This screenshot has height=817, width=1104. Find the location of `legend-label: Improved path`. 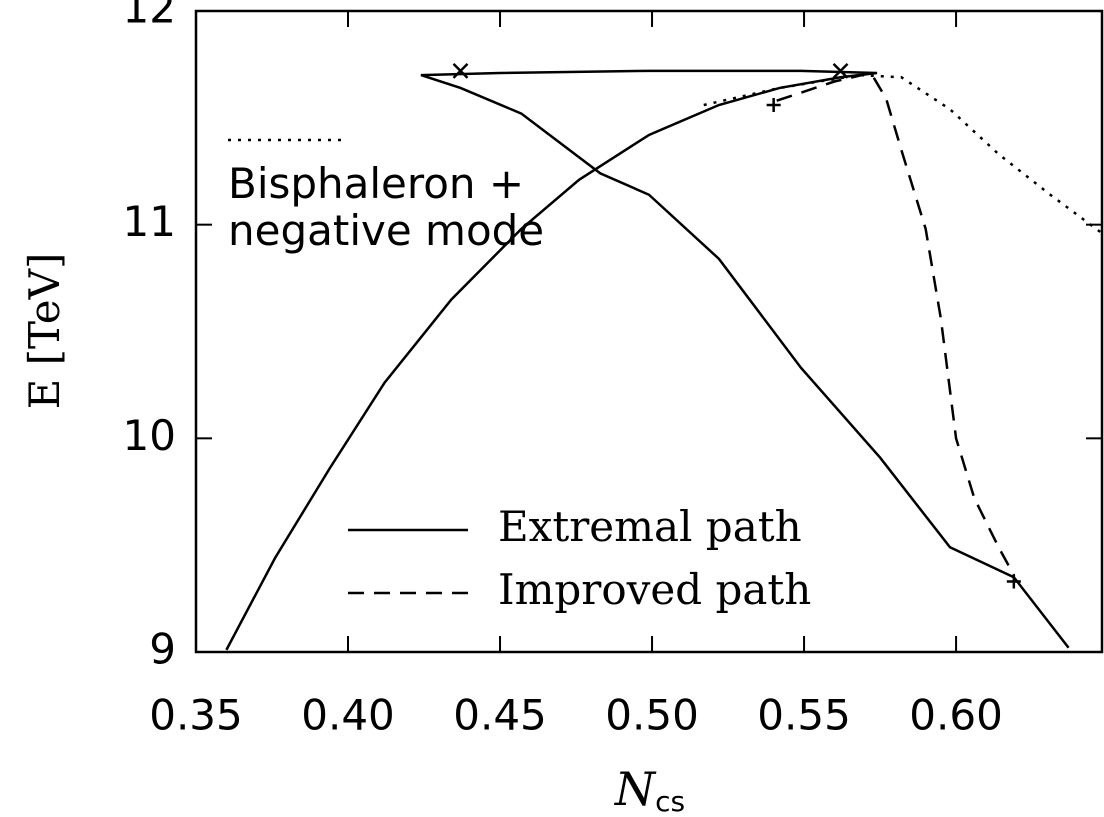

legend-label: Improved path is located at coordinates (654, 589).